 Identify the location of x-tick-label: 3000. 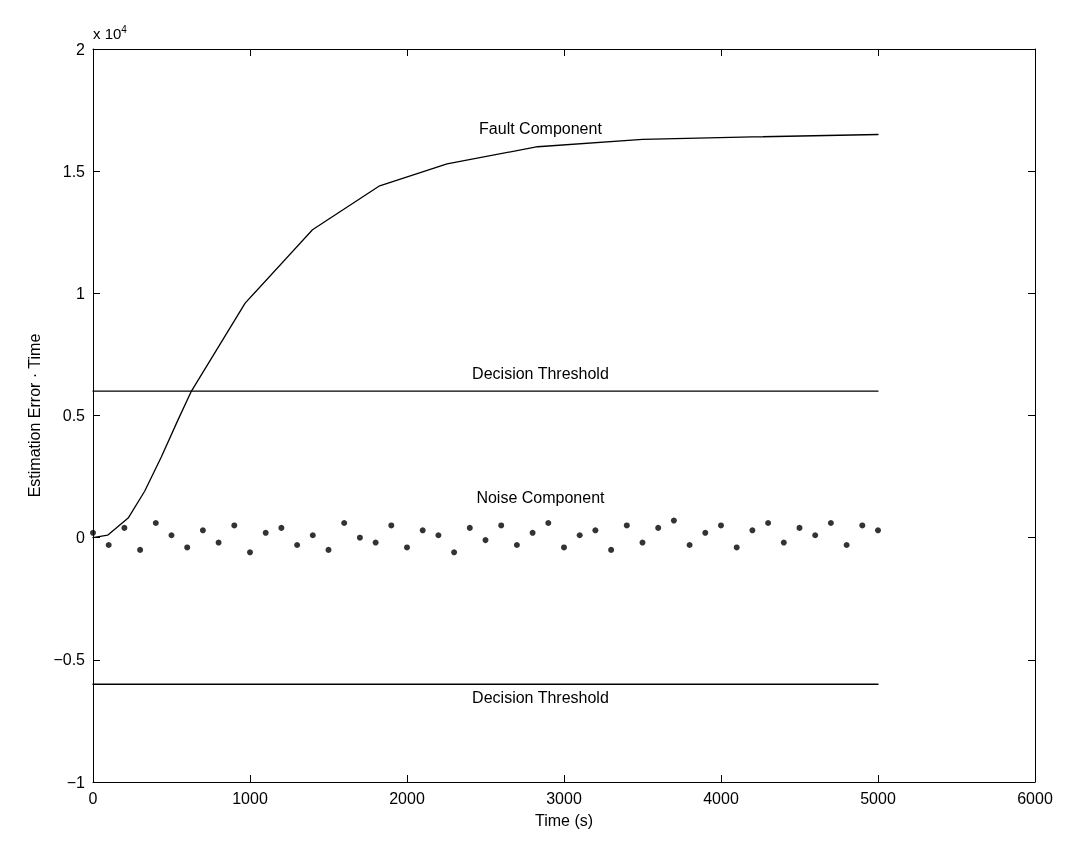
(564, 798).